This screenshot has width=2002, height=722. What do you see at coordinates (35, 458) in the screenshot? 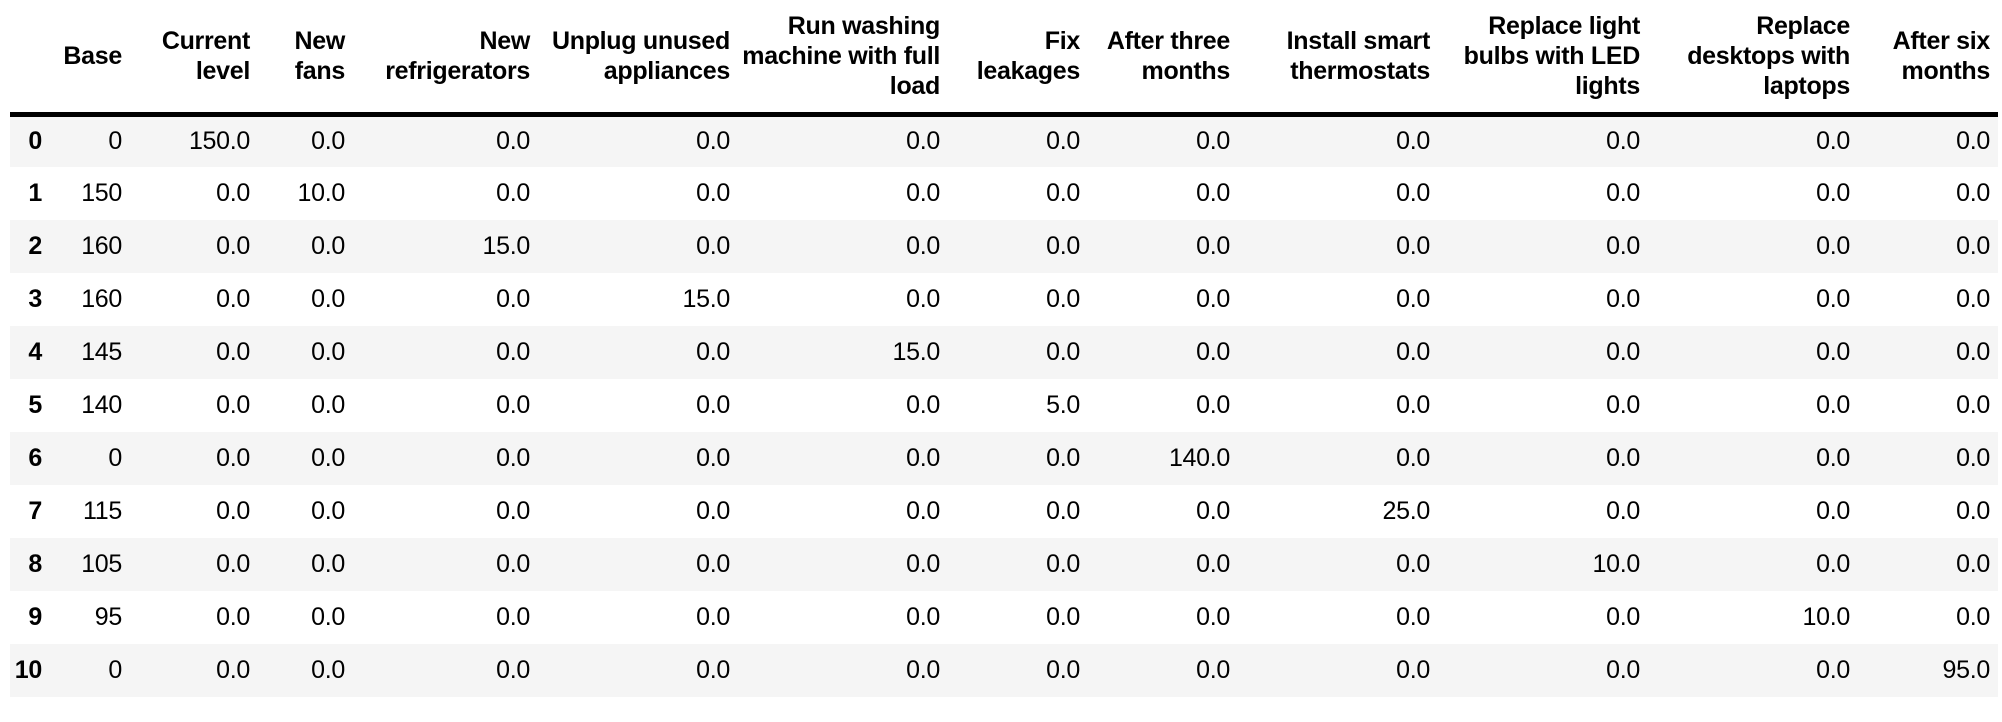
I see `row-index: 6` at bounding box center [35, 458].